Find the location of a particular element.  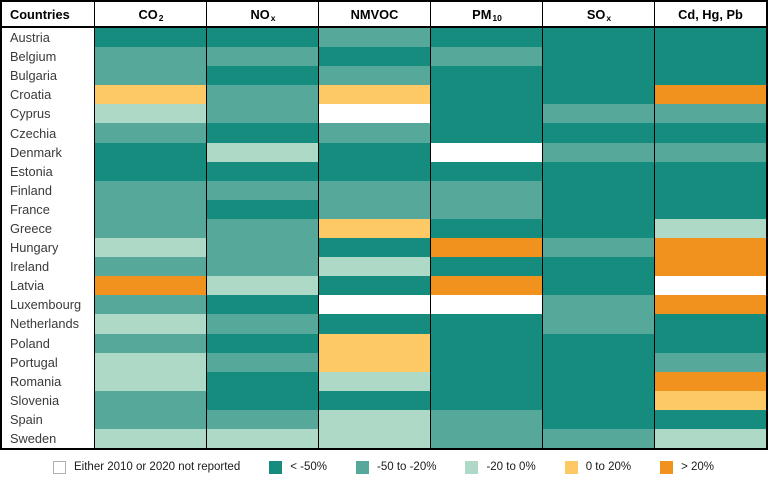

heatmap-cell-greece-co2 is located at coordinates (150, 228).